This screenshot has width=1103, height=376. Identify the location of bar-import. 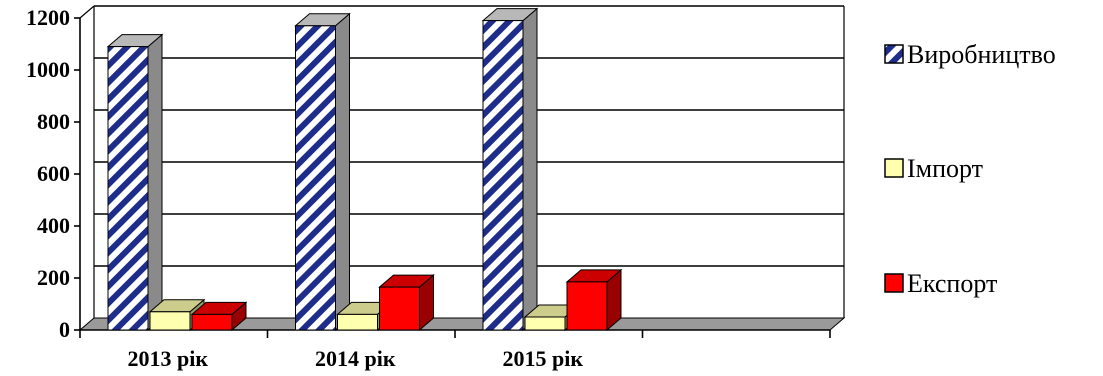
(177, 315).